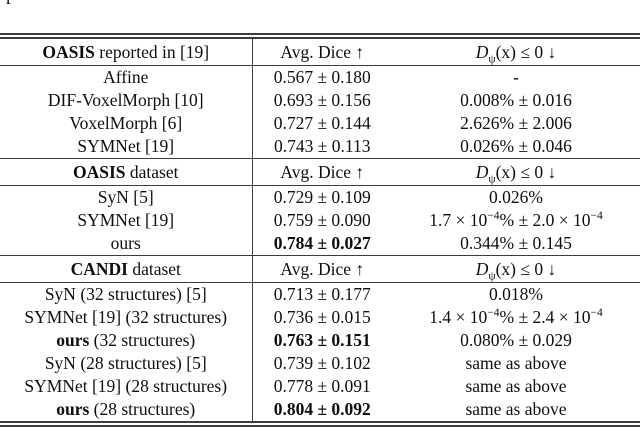 Image resolution: width=640 pixels, height=431 pixels. I want to click on method-cell: SyN (28 structures) [5], so click(126, 363).